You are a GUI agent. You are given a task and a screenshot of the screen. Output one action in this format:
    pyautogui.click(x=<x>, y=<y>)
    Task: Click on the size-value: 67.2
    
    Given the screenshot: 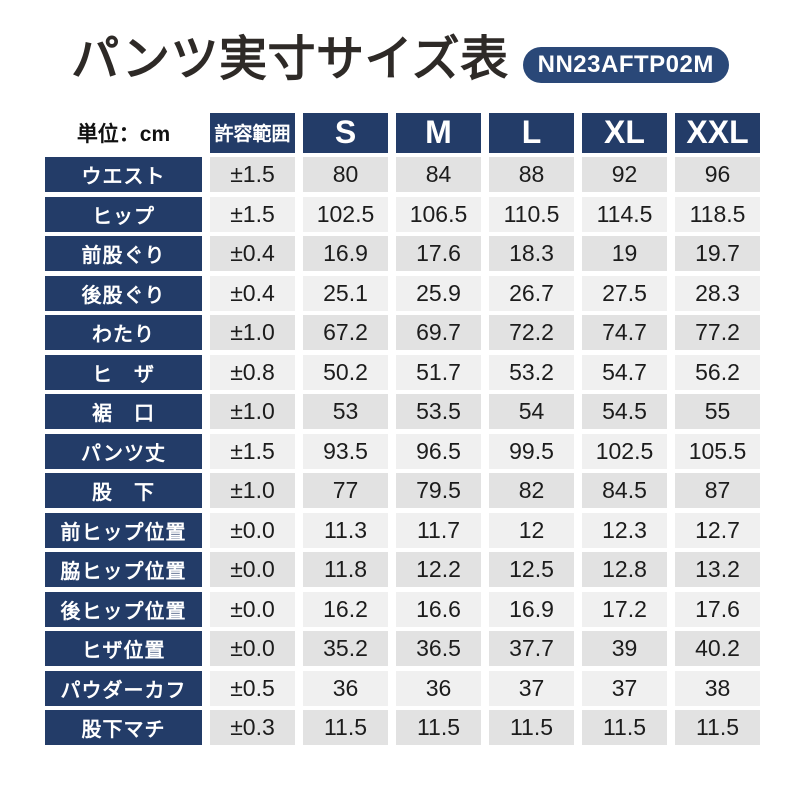 What is the action you would take?
    pyautogui.click(x=345, y=333)
    